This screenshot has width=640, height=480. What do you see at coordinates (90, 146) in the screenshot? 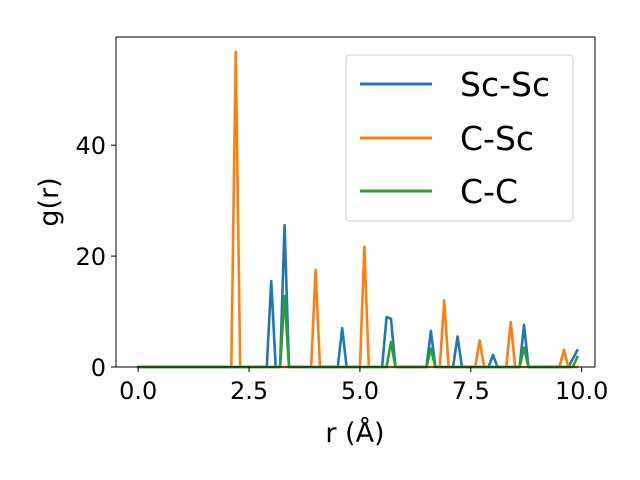
I see `y-tick-label: 40` at bounding box center [90, 146].